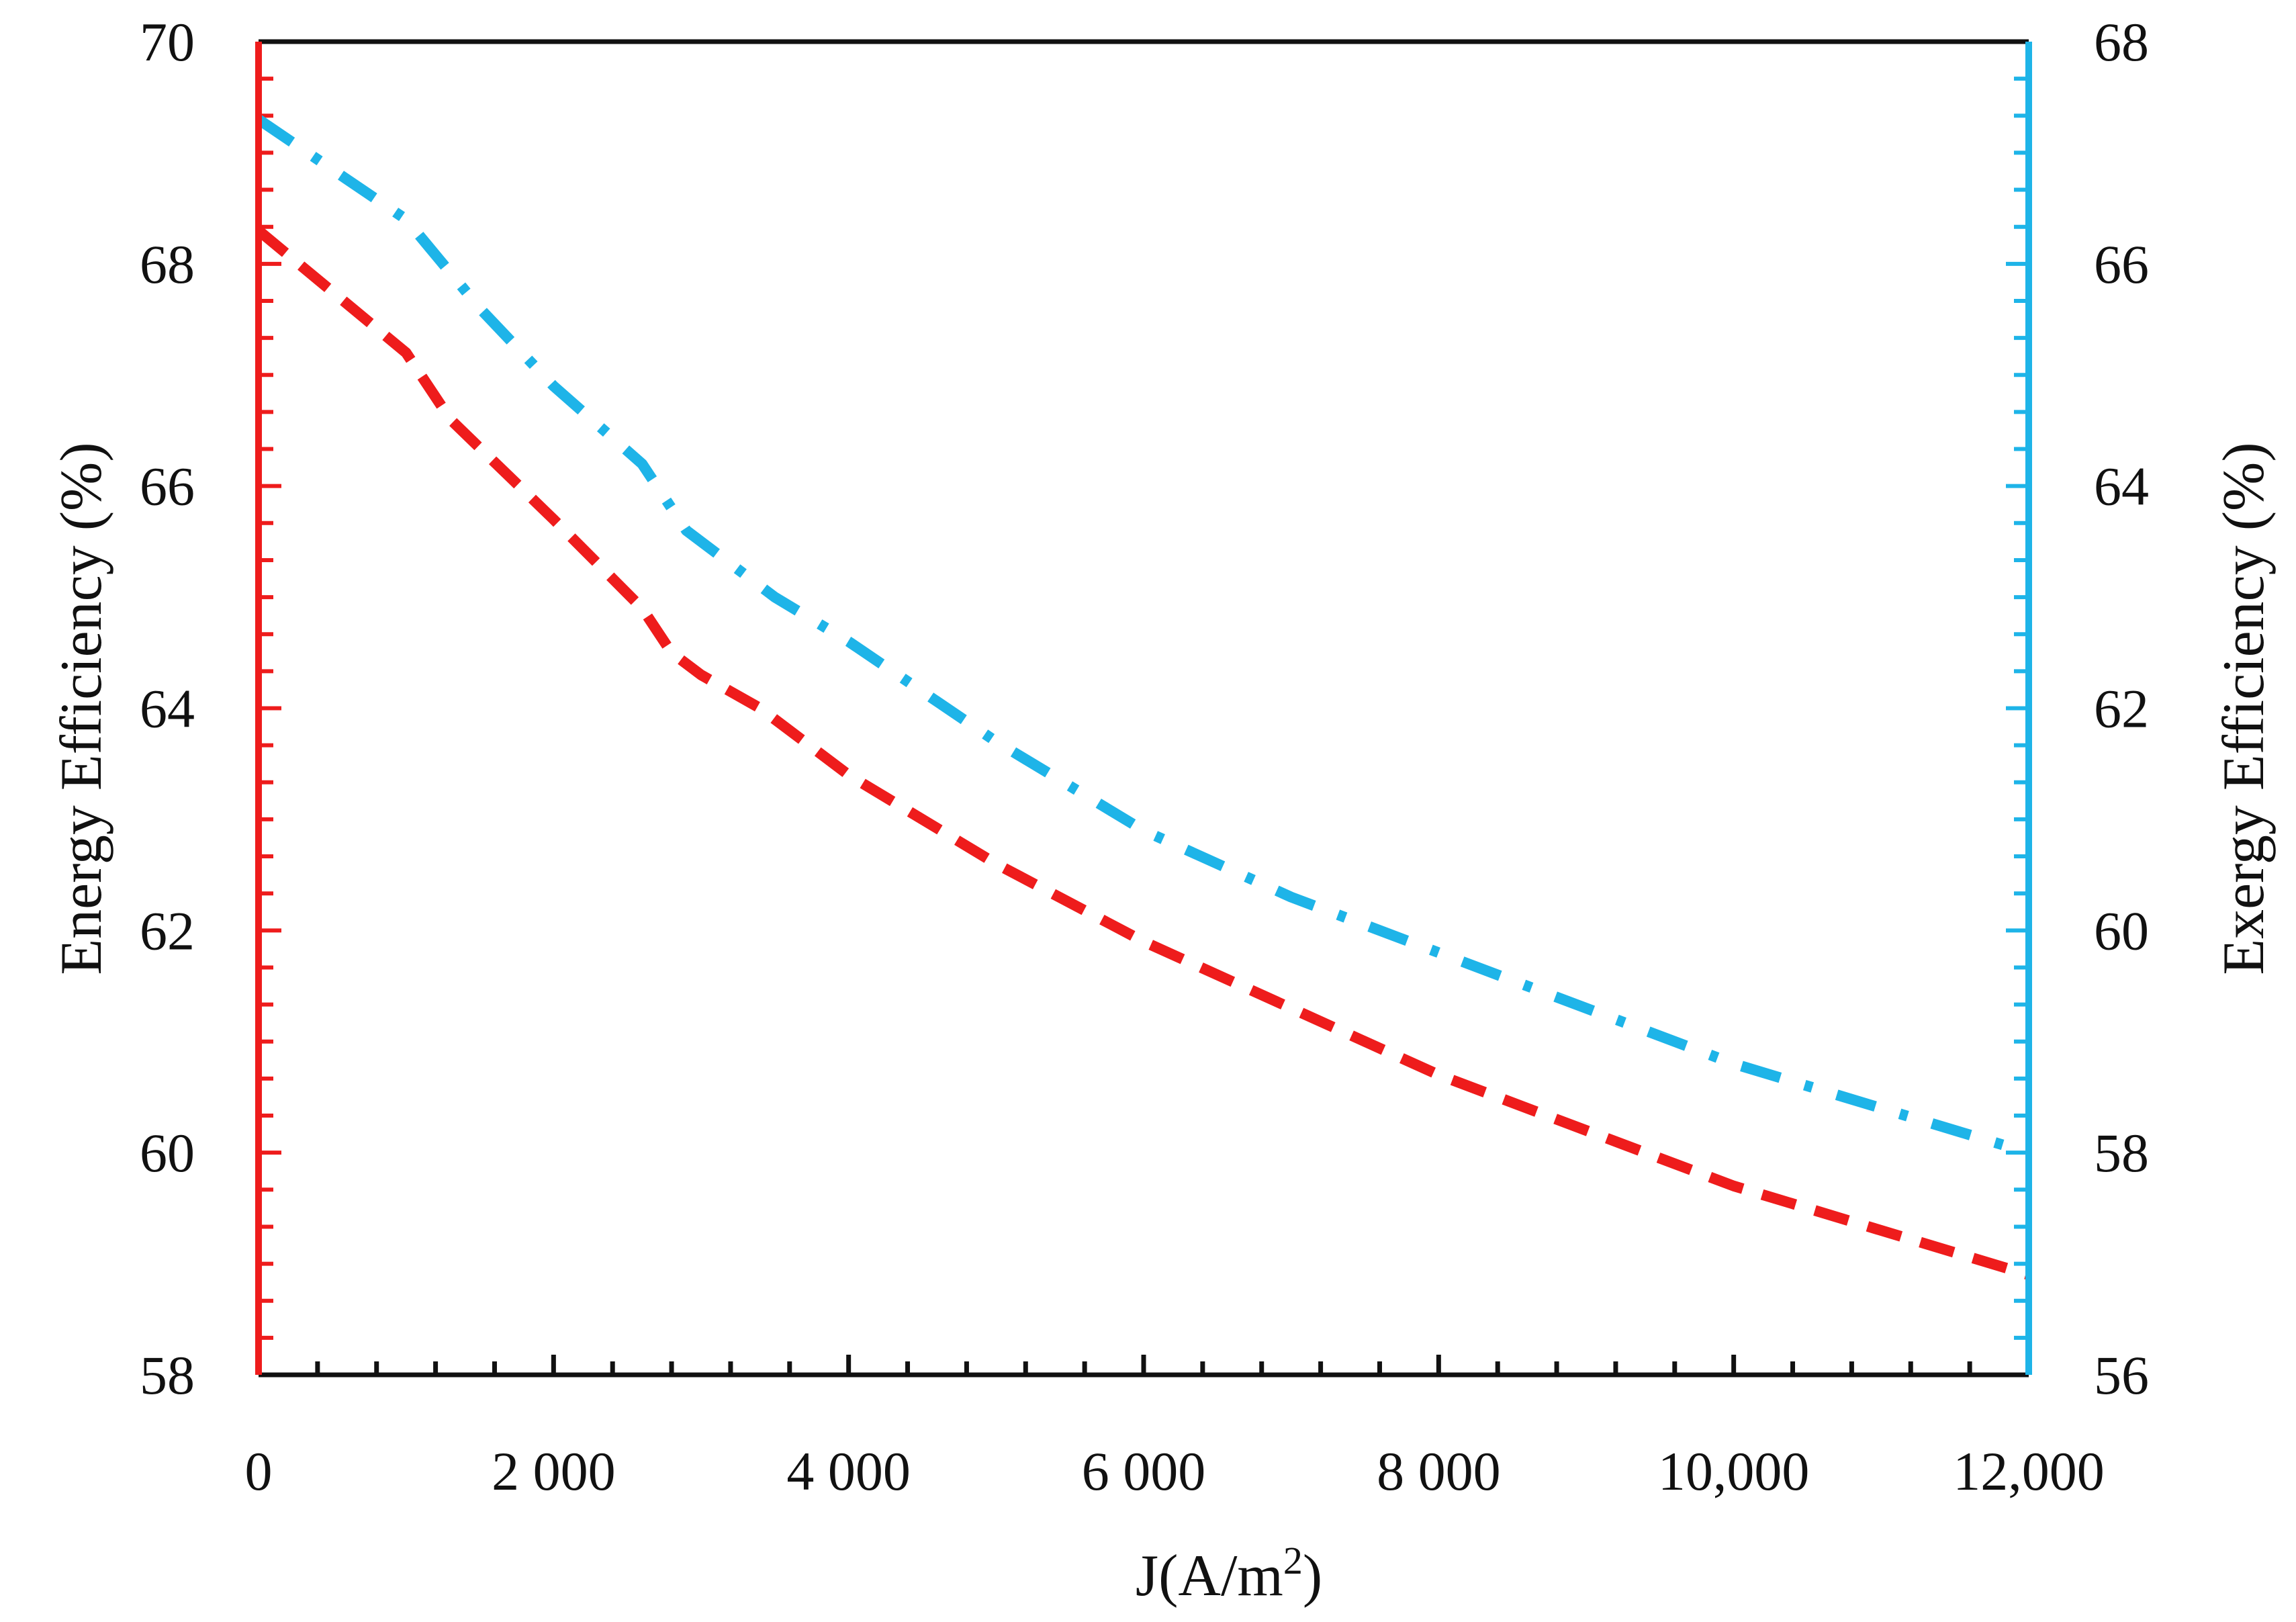  What do you see at coordinates (2121, 42) in the screenshot?
I see `right-y-tick-label: 68` at bounding box center [2121, 42].